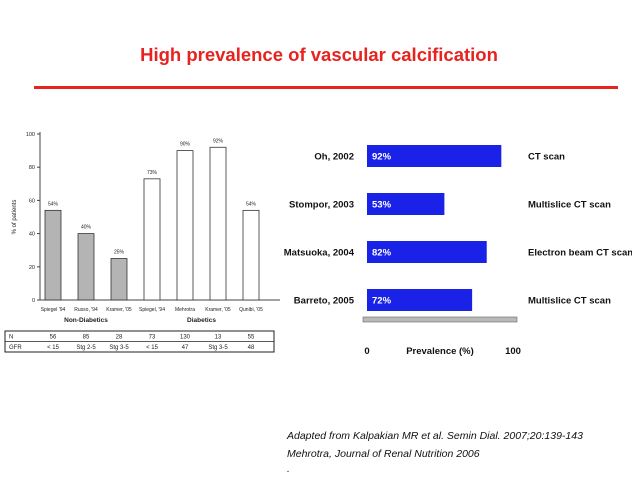  I want to click on group-label: Non-Diabetics, so click(86, 320).